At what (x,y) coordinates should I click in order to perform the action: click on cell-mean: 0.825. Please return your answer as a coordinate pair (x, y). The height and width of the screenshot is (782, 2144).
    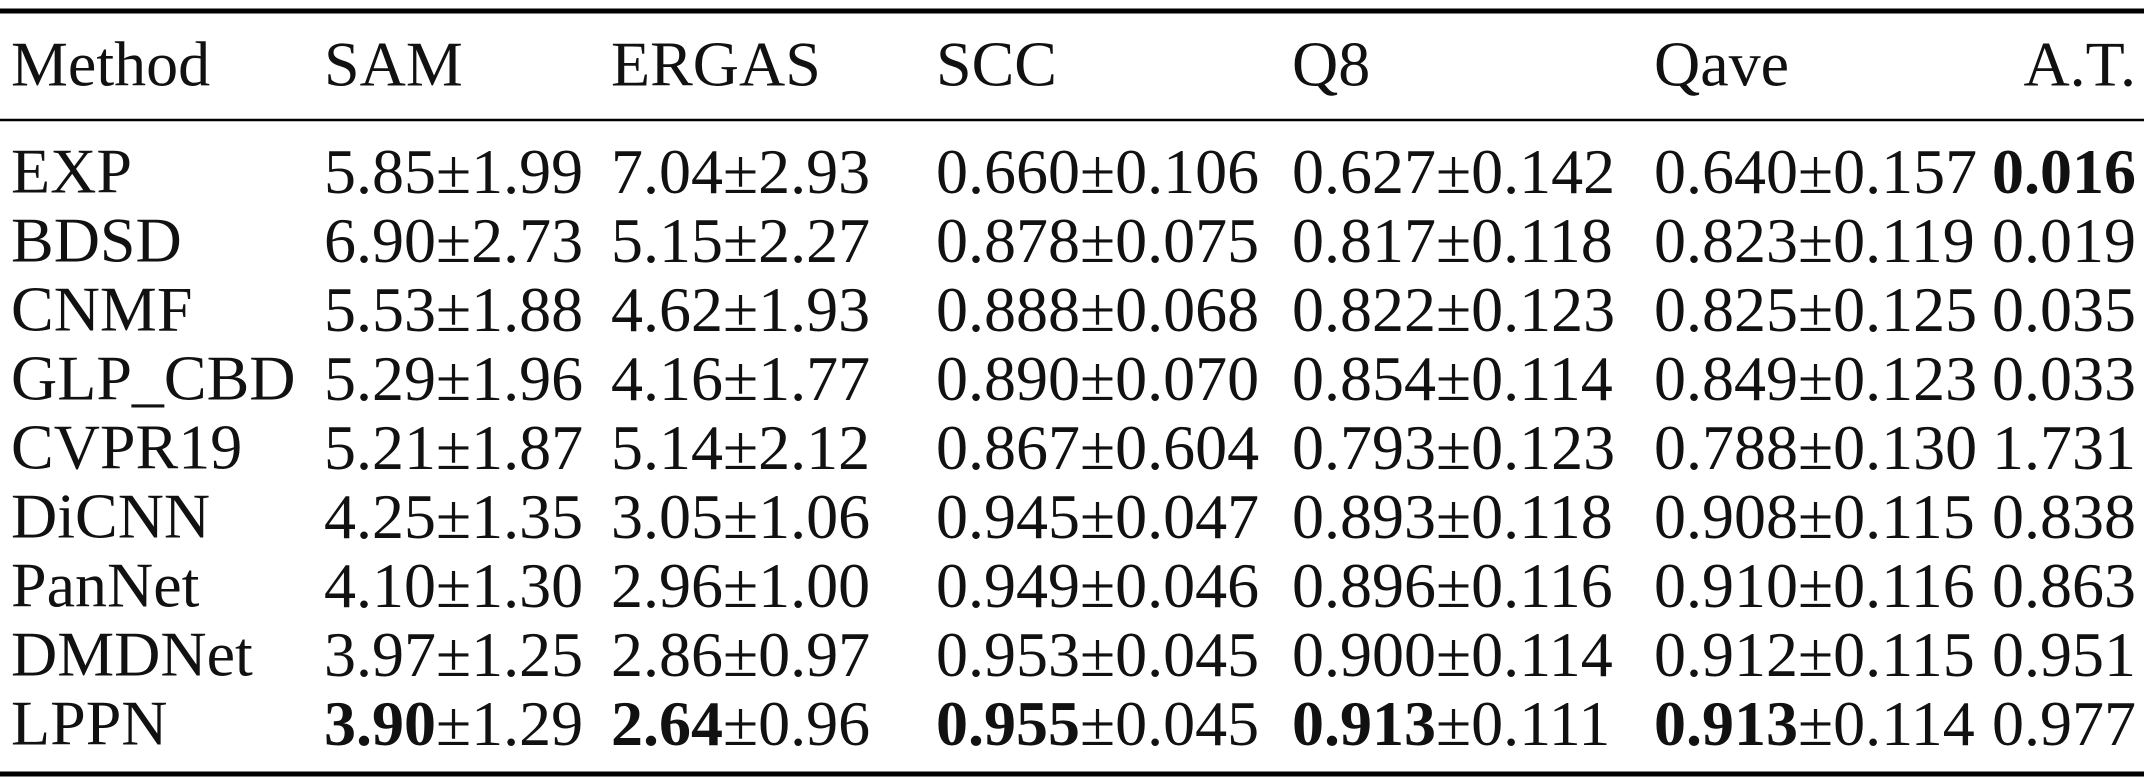
    Looking at the image, I should click on (1726, 309).